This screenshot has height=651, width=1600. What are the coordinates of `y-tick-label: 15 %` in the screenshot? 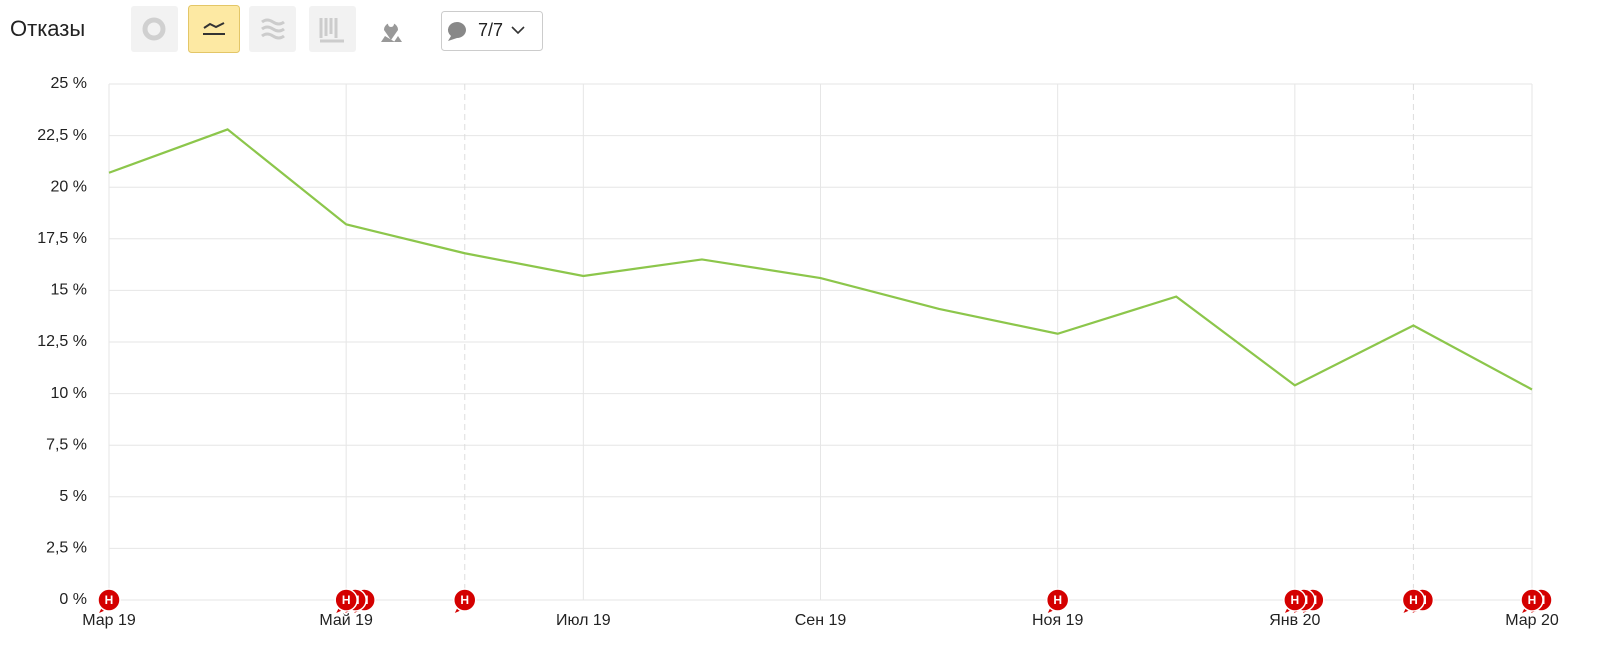 It's located at (69, 290).